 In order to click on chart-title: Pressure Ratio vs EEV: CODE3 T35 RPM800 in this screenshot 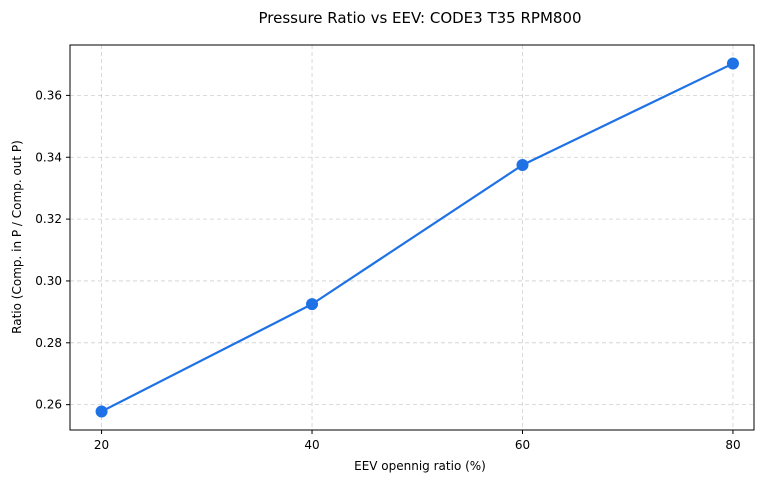, I will do `click(419, 18)`.